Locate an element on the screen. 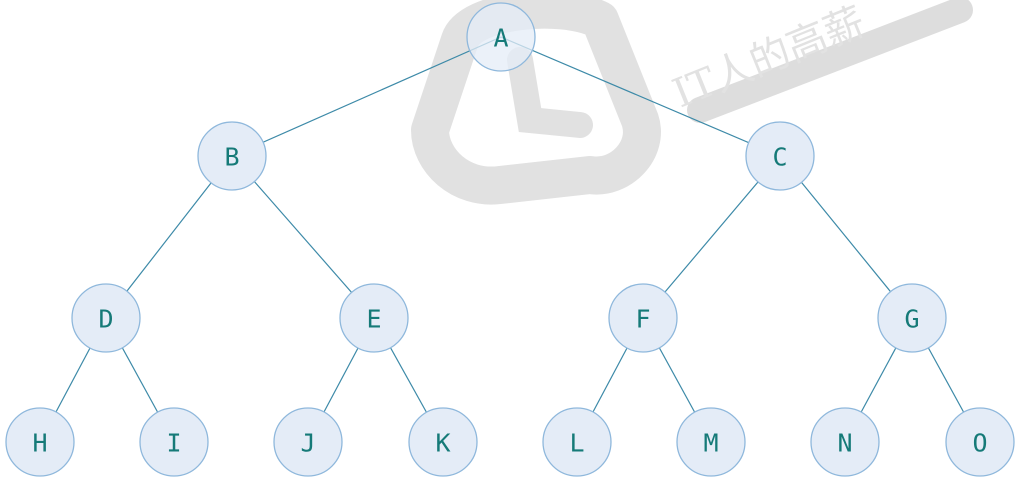 The height and width of the screenshot is (479, 1024). tree-node-a: A is located at coordinates (501, 37).